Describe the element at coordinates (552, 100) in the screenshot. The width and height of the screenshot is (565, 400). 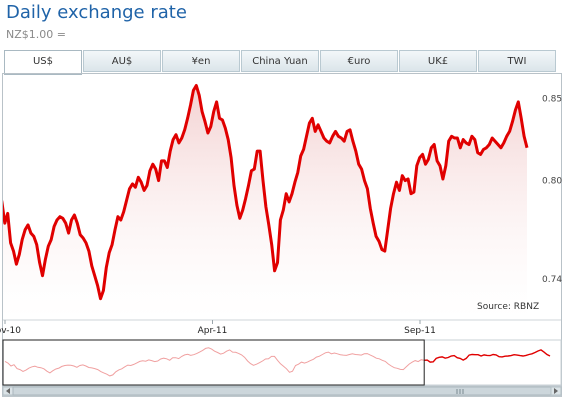
I see `y-tick-label: 0.85` at that location.